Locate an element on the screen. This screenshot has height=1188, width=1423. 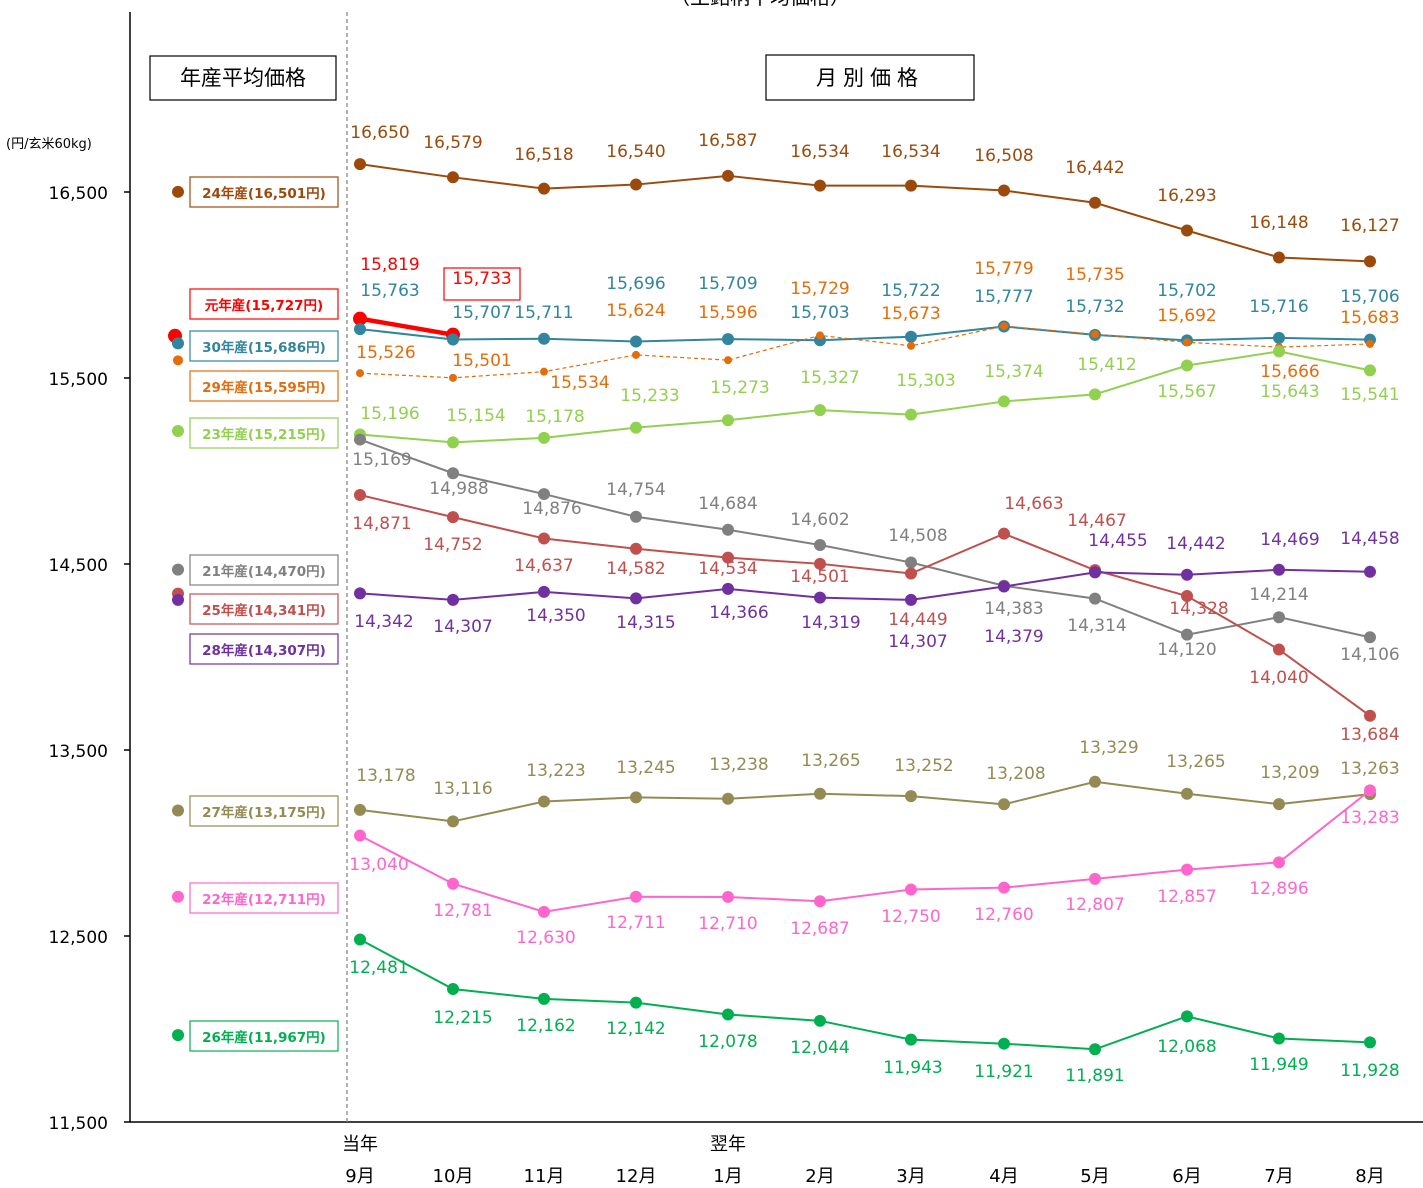
data-label: 12,710 is located at coordinates (727, 924).